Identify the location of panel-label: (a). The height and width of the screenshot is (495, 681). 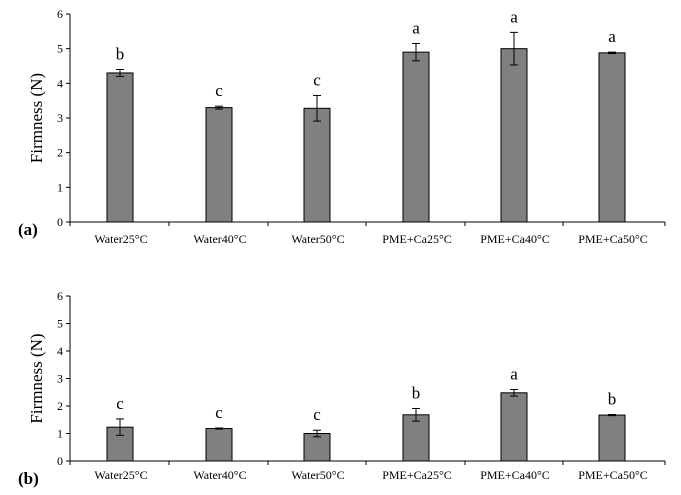
(28, 229).